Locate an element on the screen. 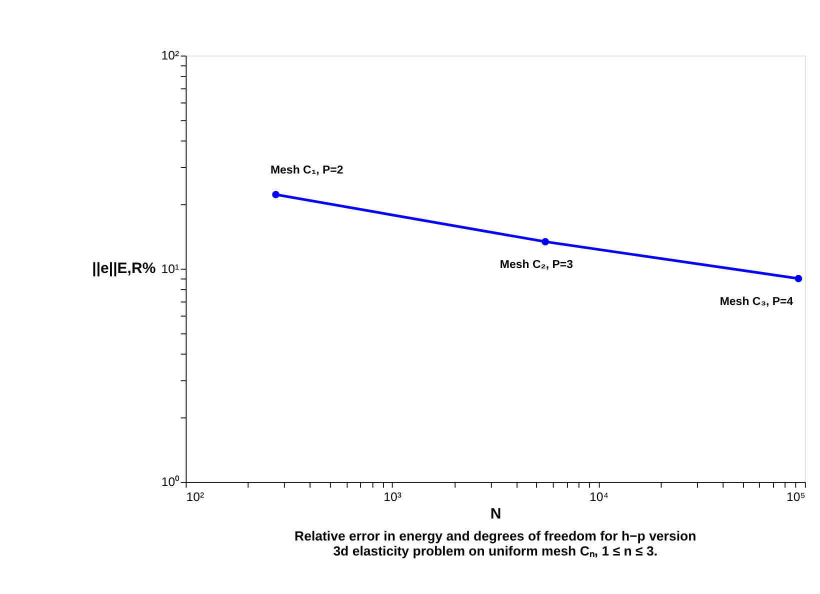  x-tick-label: 10⁵ is located at coordinates (796, 497).